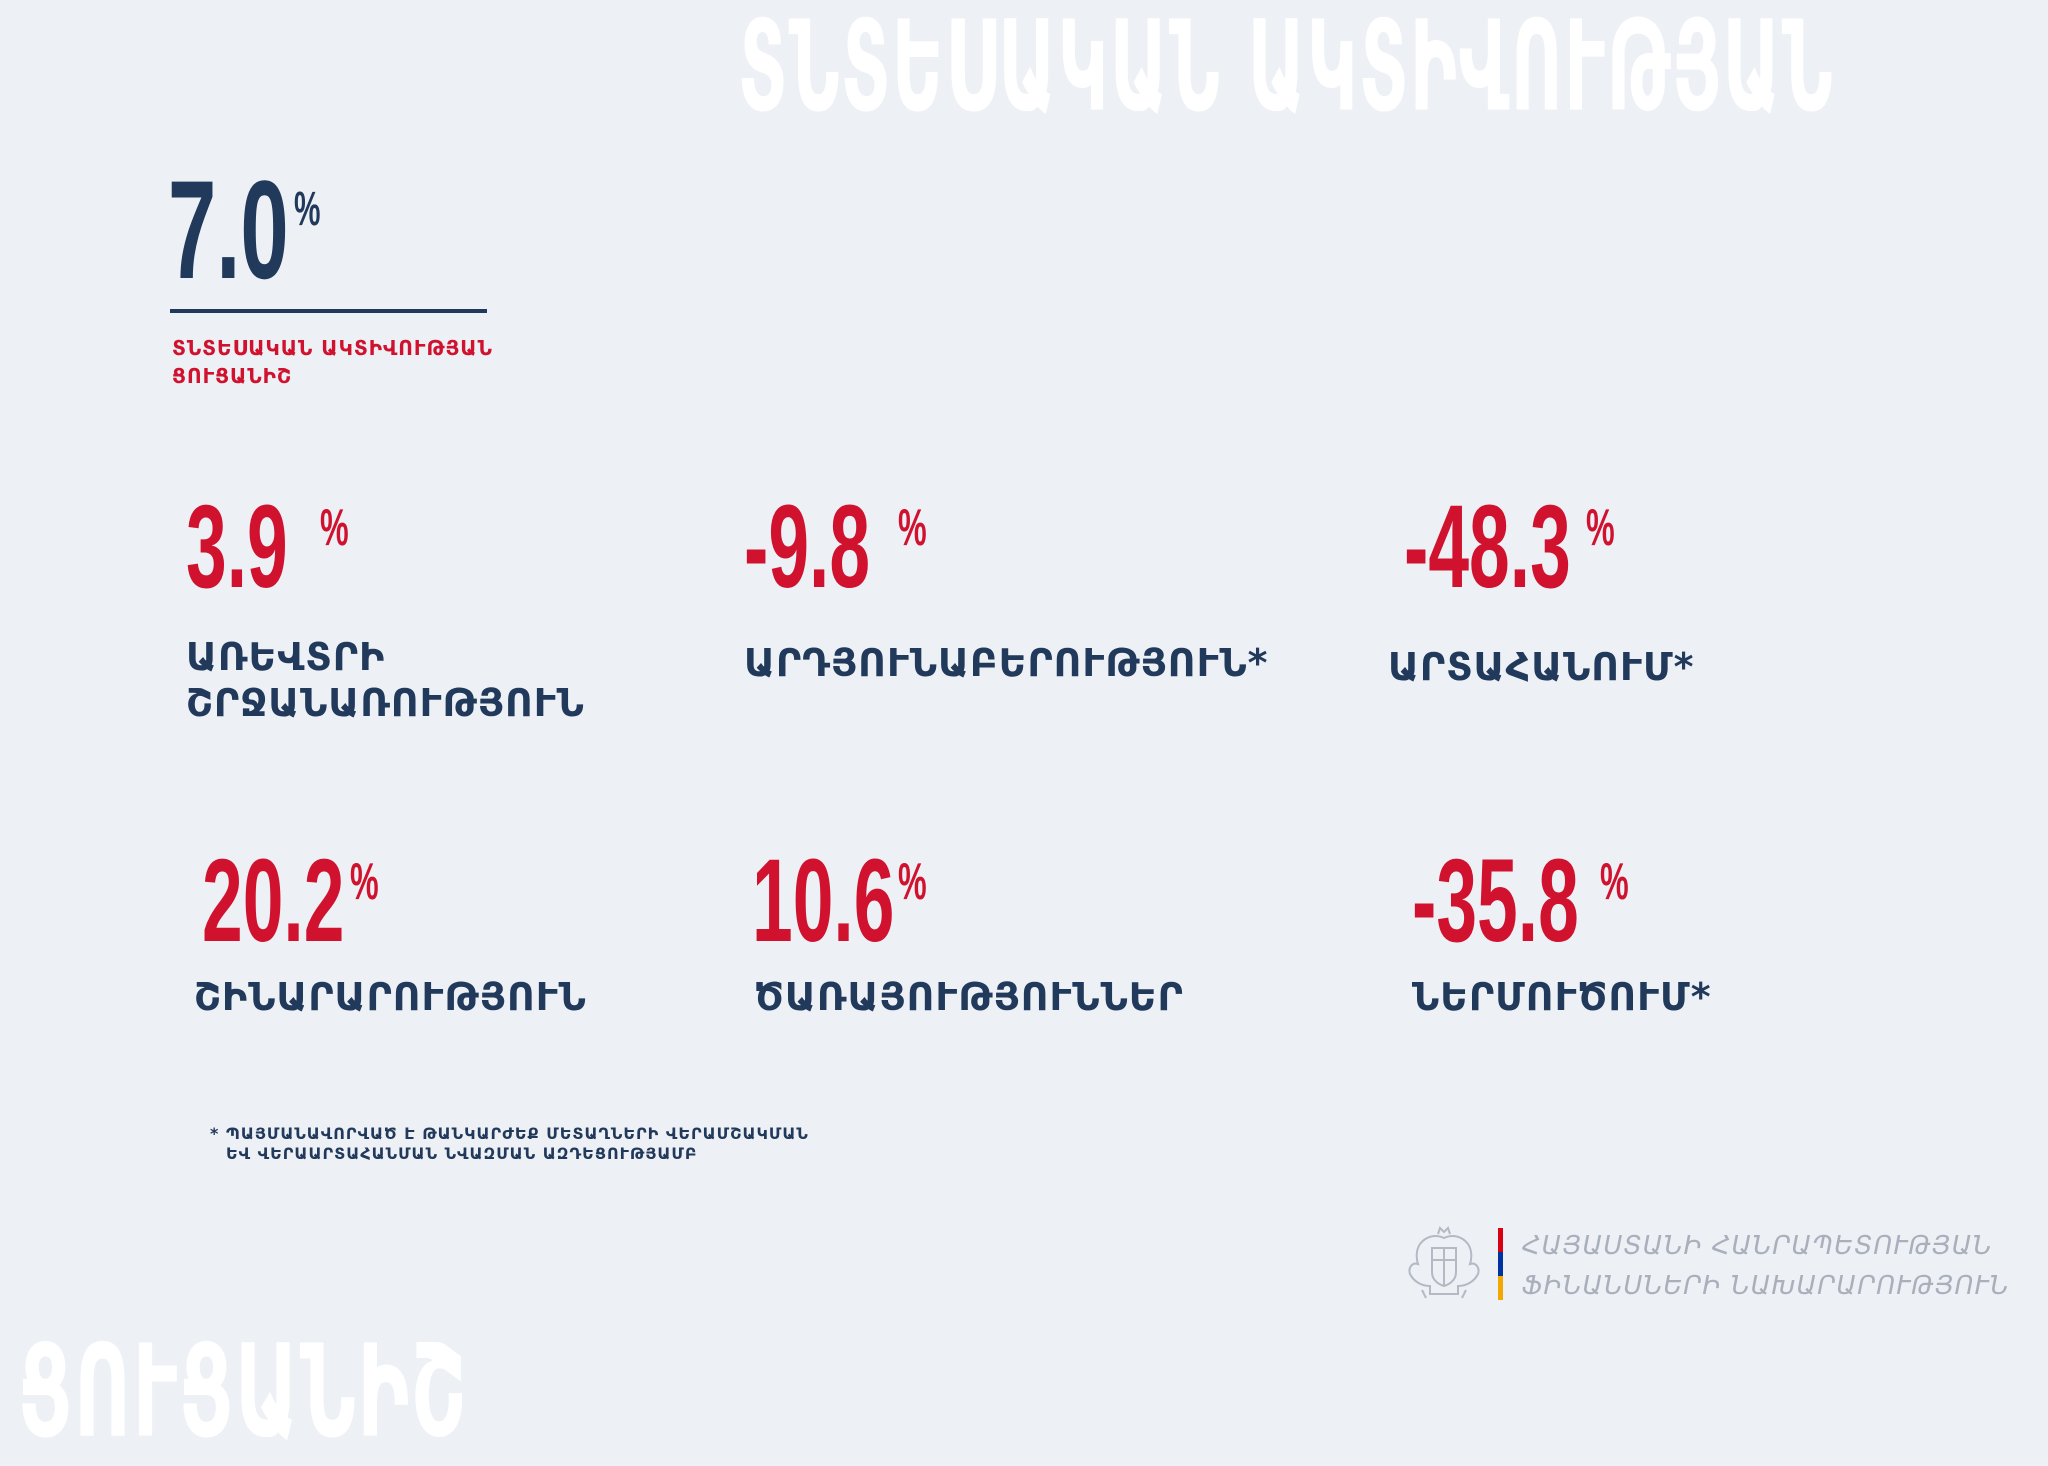 The height and width of the screenshot is (1466, 2048). Describe the element at coordinates (912, 882) in the screenshot. I see `stat-services-unit: %` at that location.